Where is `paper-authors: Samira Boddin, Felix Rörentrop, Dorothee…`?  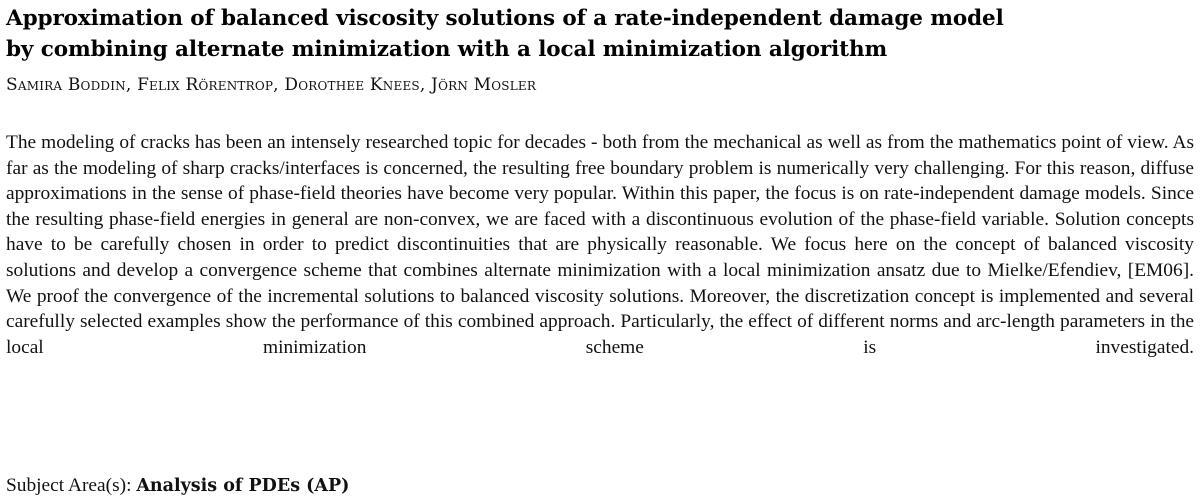 paper-authors: Samira Boddin, Felix Rörentrop, Dorothee… is located at coordinates (271, 85).